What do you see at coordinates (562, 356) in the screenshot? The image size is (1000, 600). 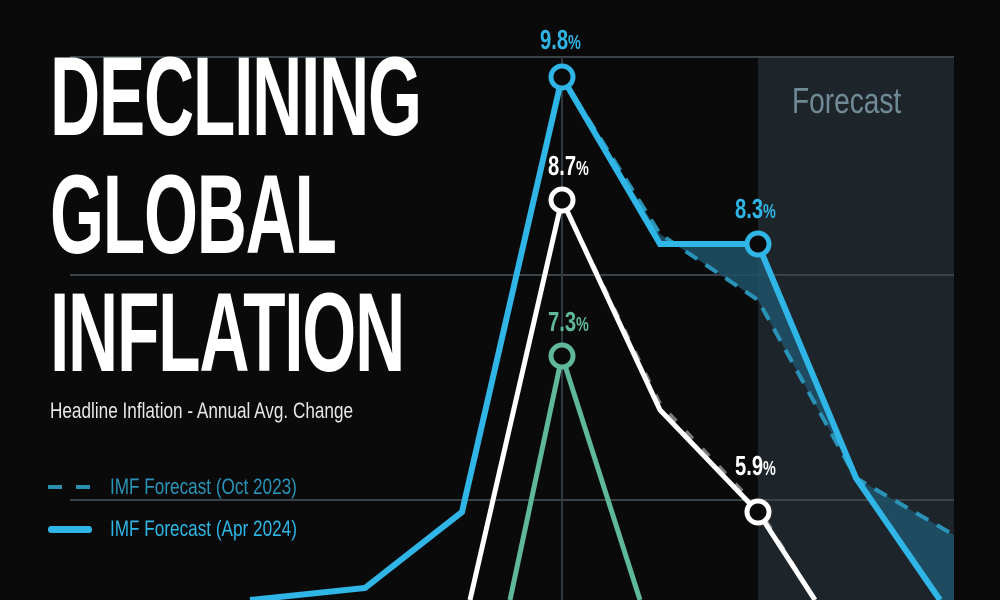 I see `marker-green-peak` at bounding box center [562, 356].